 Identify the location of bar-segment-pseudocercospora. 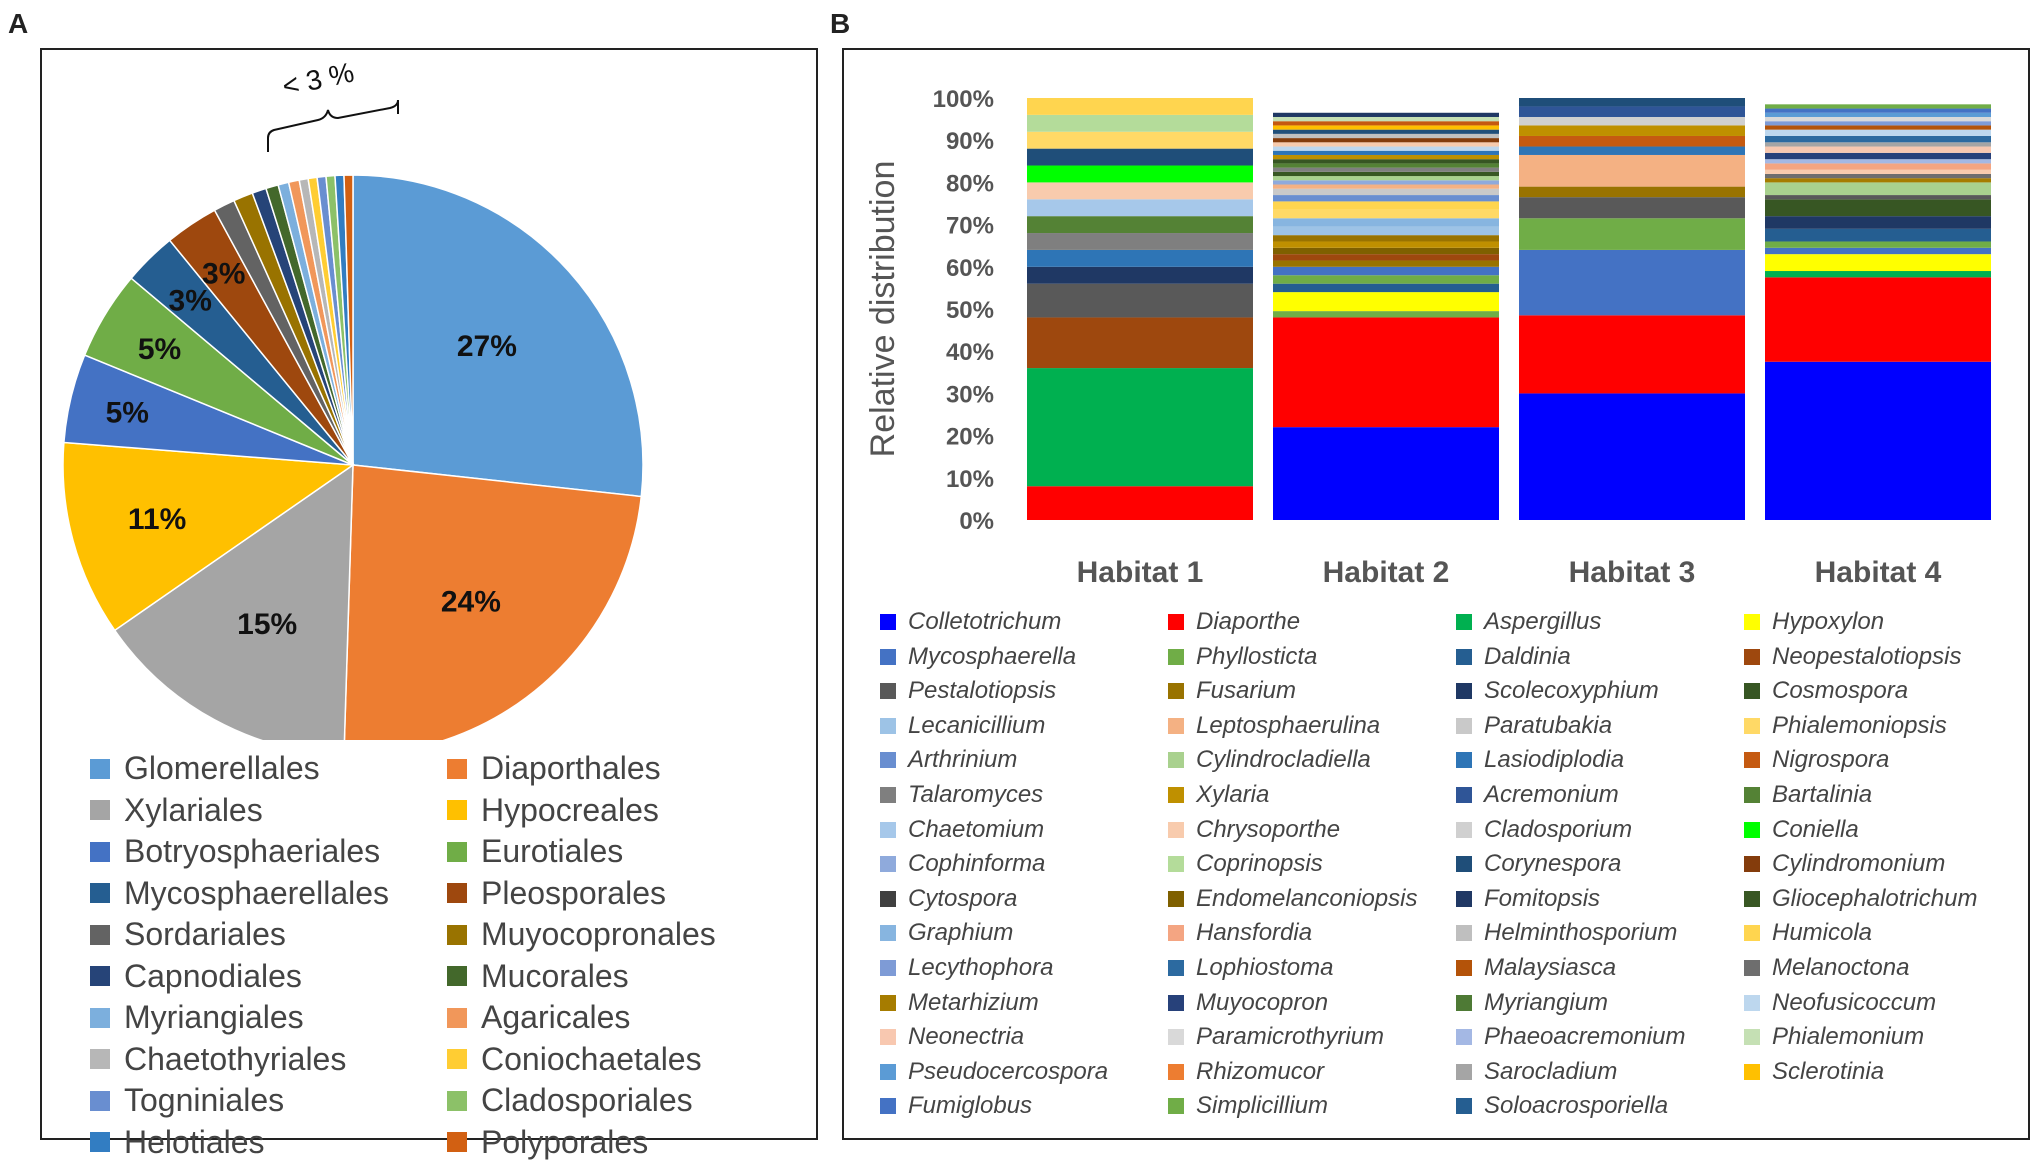
(1878, 114).